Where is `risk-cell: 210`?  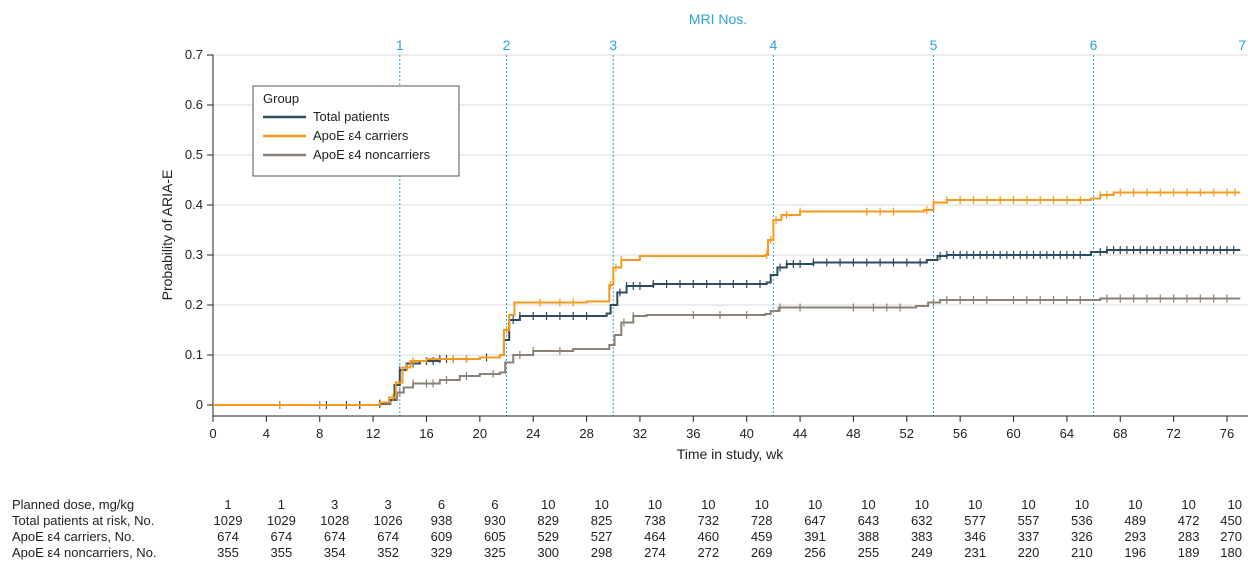
risk-cell: 210 is located at coordinates (1082, 552).